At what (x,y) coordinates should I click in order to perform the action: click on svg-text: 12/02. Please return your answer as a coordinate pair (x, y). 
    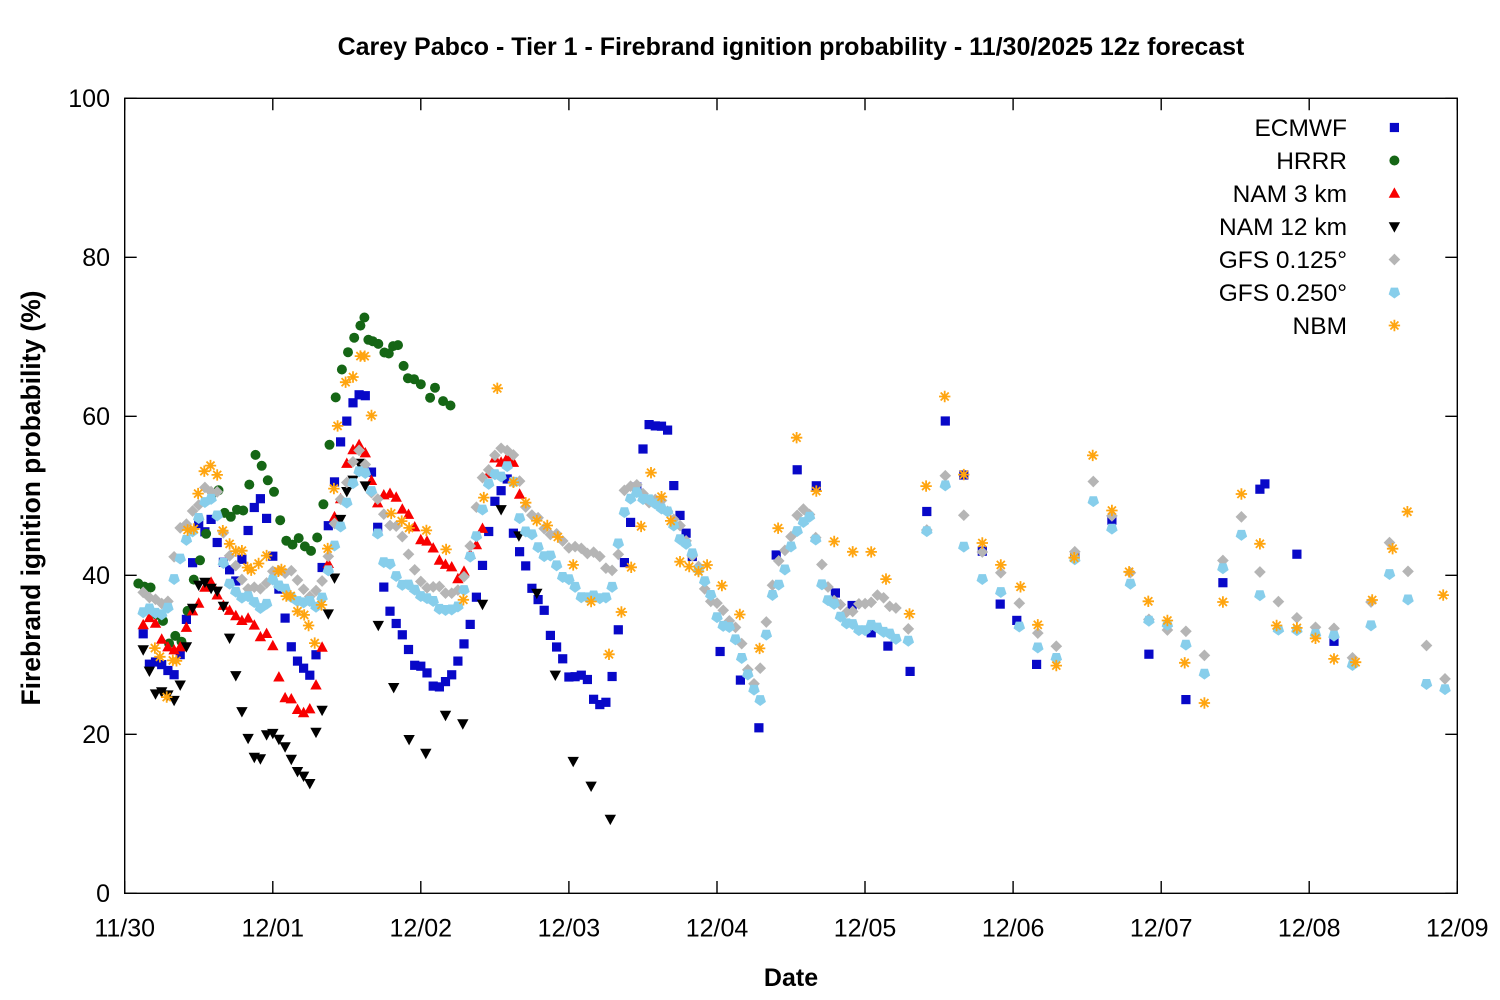
    Looking at the image, I should click on (421, 929).